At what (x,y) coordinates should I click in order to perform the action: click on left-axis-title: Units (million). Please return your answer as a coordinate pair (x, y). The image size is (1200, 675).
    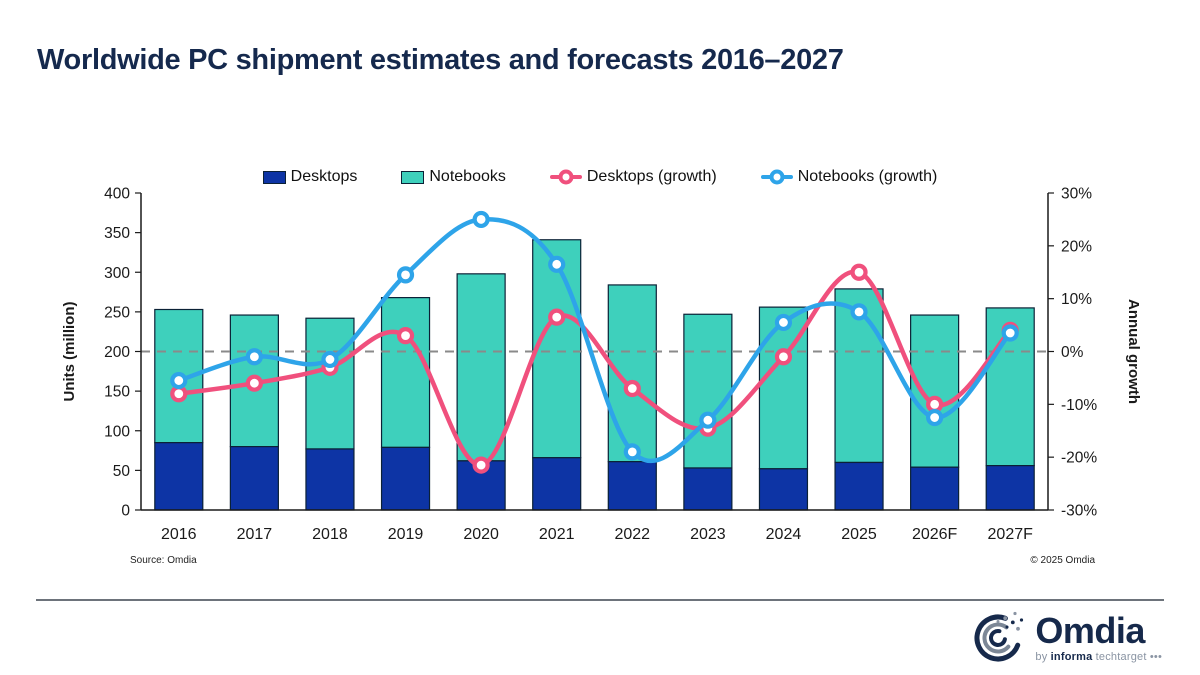
    Looking at the image, I should click on (69, 352).